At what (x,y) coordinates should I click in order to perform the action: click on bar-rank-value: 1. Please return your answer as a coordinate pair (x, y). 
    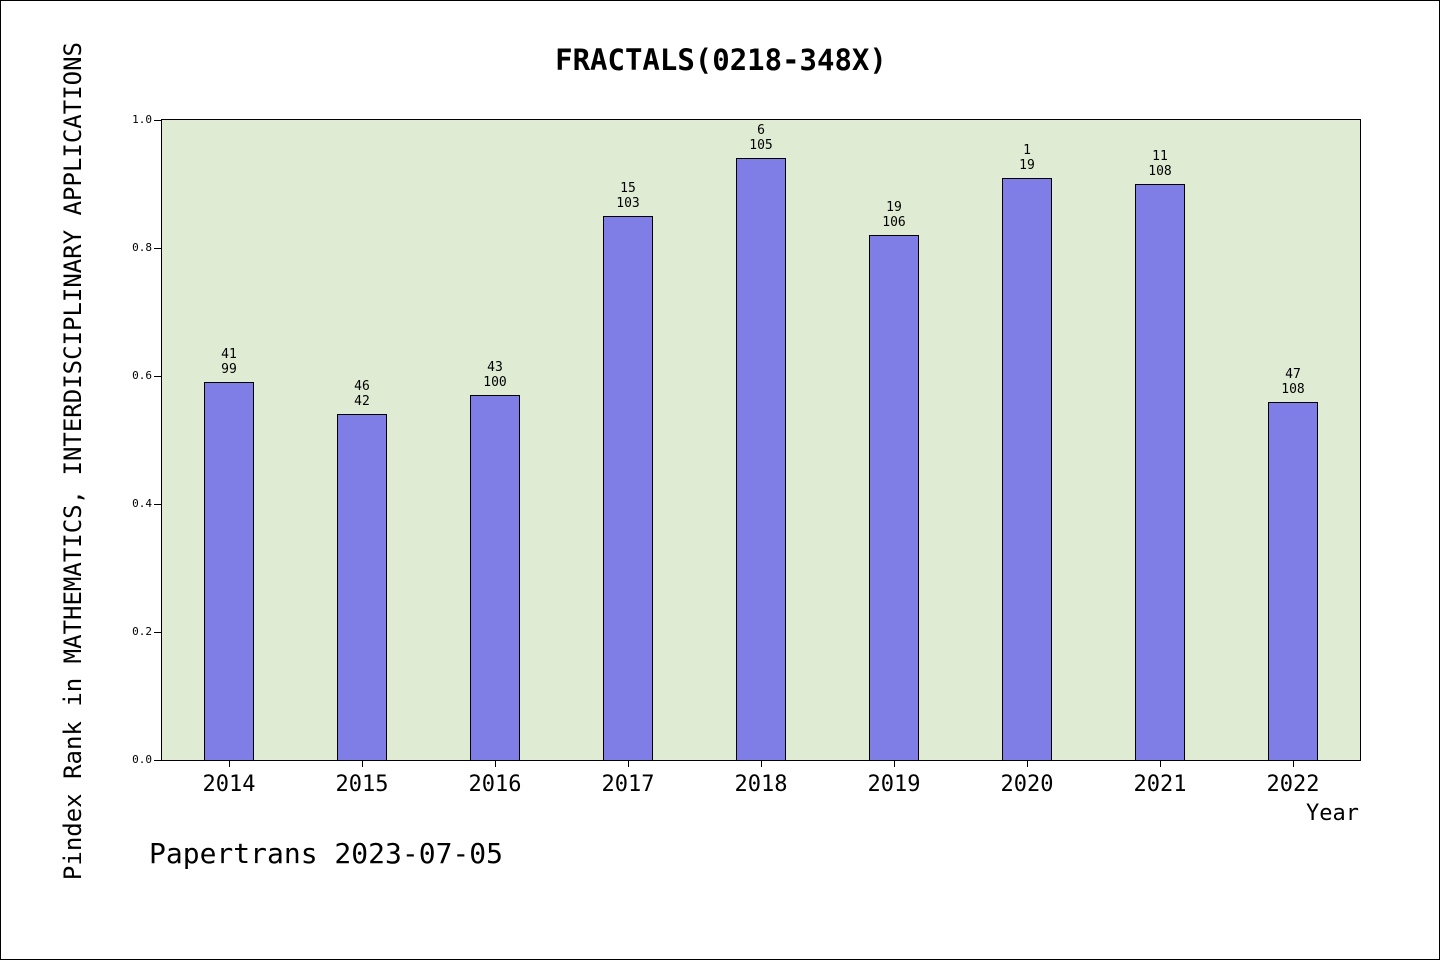
    Looking at the image, I should click on (1027, 151).